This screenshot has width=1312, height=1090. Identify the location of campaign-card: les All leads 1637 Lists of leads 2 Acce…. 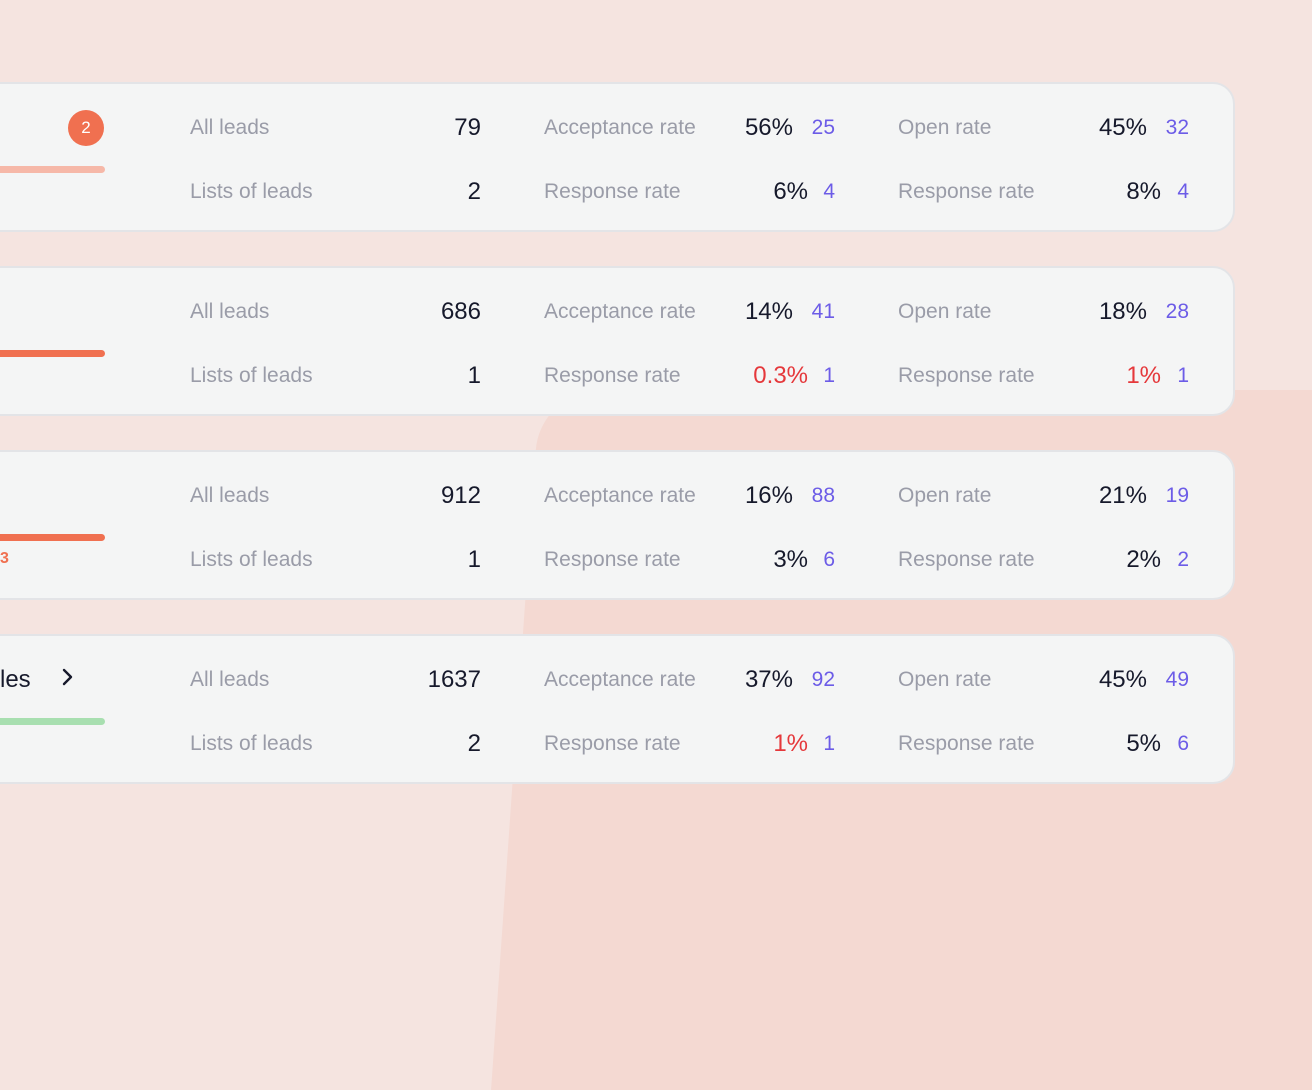
(617, 709).